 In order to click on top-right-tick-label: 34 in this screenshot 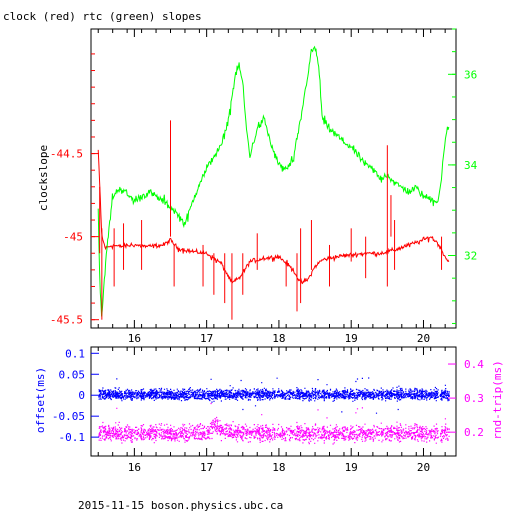, I will do `click(471, 165)`.